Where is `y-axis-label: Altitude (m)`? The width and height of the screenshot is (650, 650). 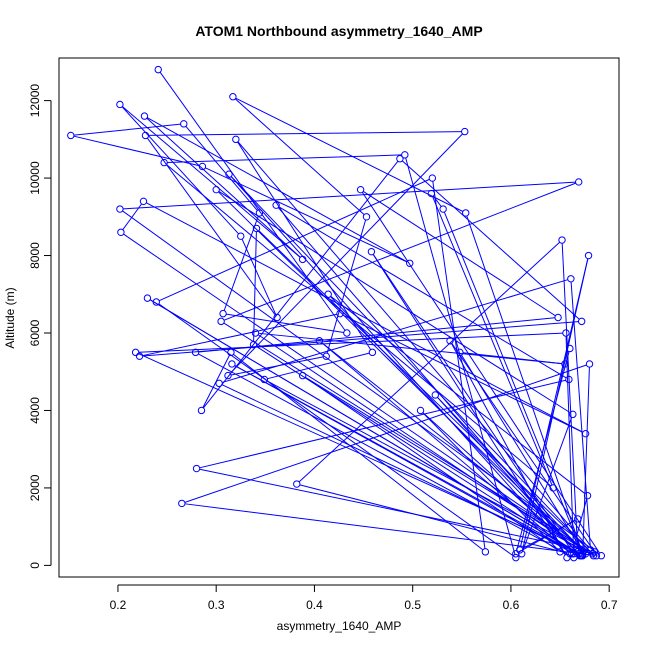 y-axis-label: Altitude (m) is located at coordinates (10, 317).